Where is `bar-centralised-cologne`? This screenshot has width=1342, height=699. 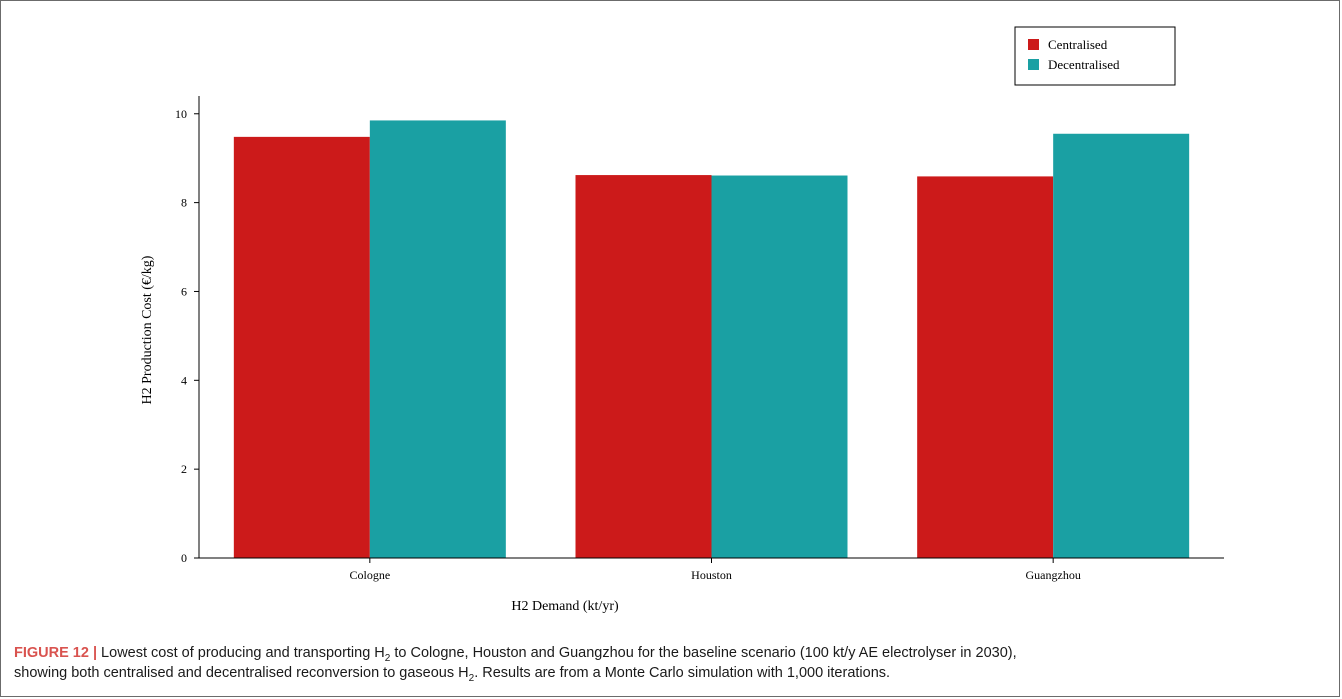 bar-centralised-cologne is located at coordinates (301, 347).